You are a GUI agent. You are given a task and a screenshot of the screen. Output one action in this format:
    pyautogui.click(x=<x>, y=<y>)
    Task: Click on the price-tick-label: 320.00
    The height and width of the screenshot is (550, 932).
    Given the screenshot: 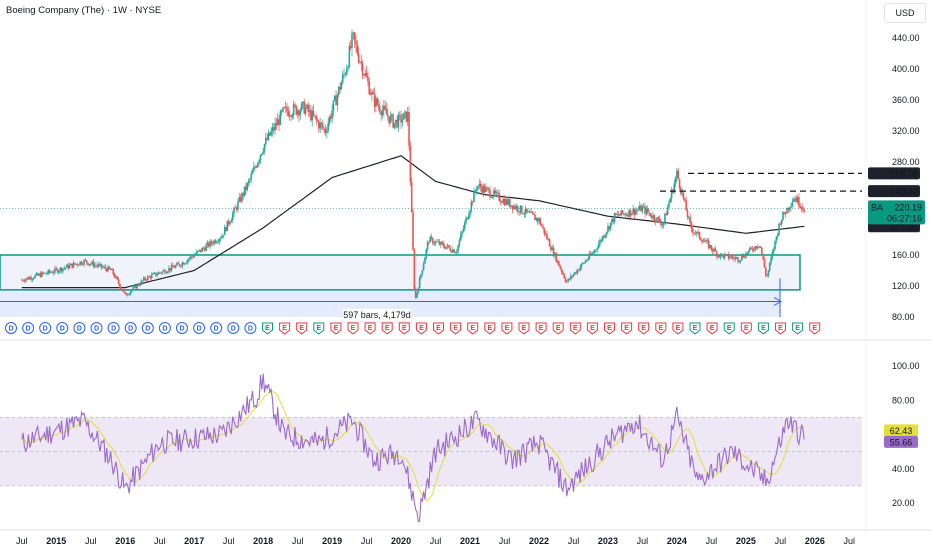 What is the action you would take?
    pyautogui.click(x=906, y=131)
    